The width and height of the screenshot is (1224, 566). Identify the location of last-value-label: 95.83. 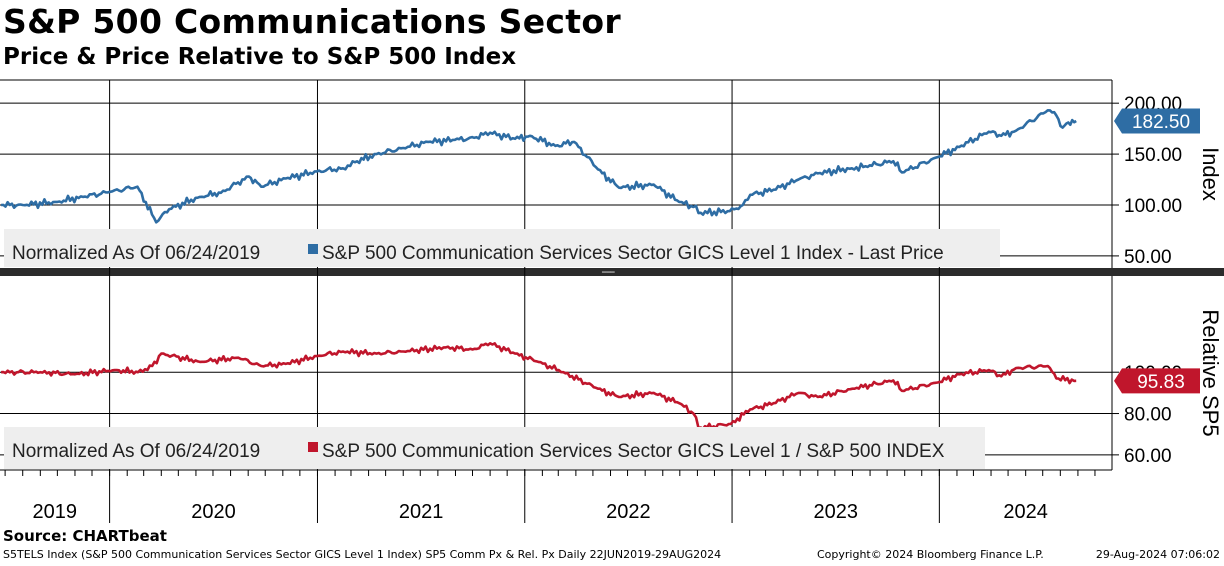
(1161, 382).